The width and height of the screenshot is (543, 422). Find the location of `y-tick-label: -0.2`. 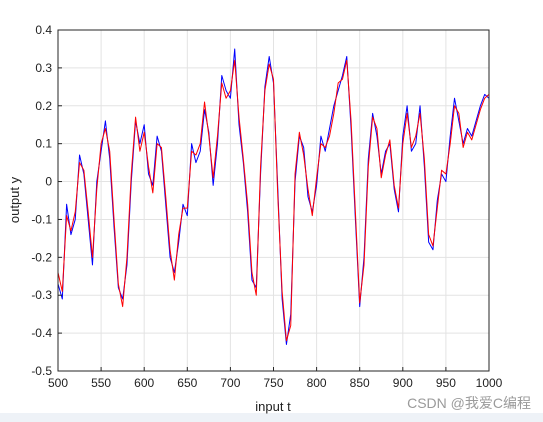

y-tick-label: -0.2 is located at coordinates (41, 257).